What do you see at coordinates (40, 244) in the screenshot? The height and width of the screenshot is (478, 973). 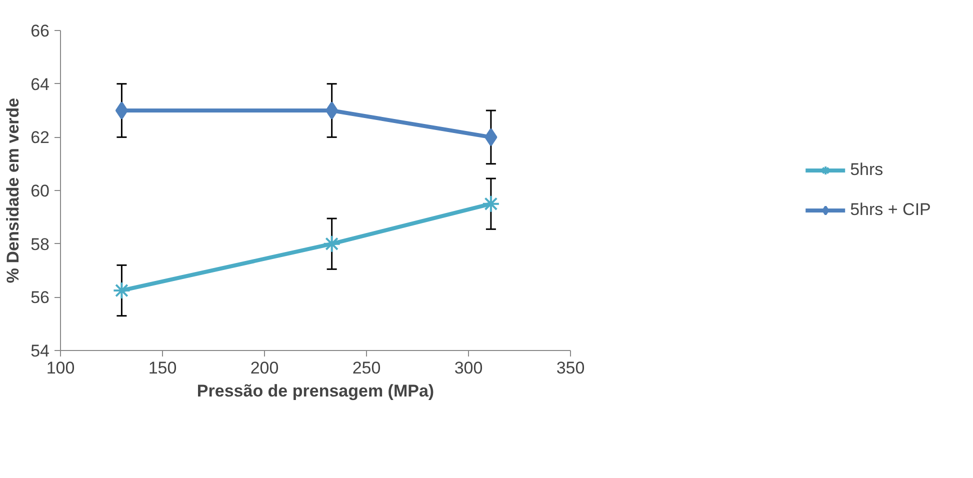 I see `y-tick-label: 58` at bounding box center [40, 244].